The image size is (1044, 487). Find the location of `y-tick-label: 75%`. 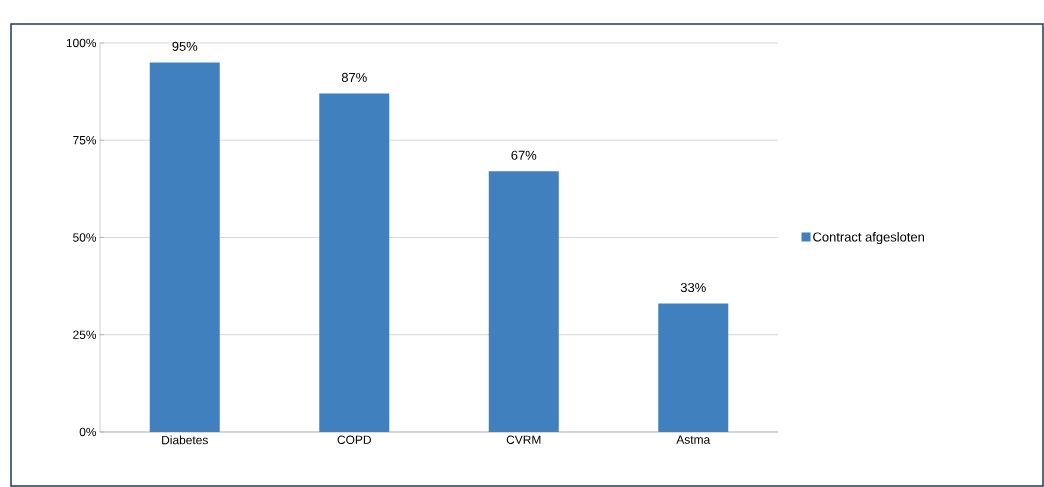

y-tick-label: 75% is located at coordinates (85, 140).